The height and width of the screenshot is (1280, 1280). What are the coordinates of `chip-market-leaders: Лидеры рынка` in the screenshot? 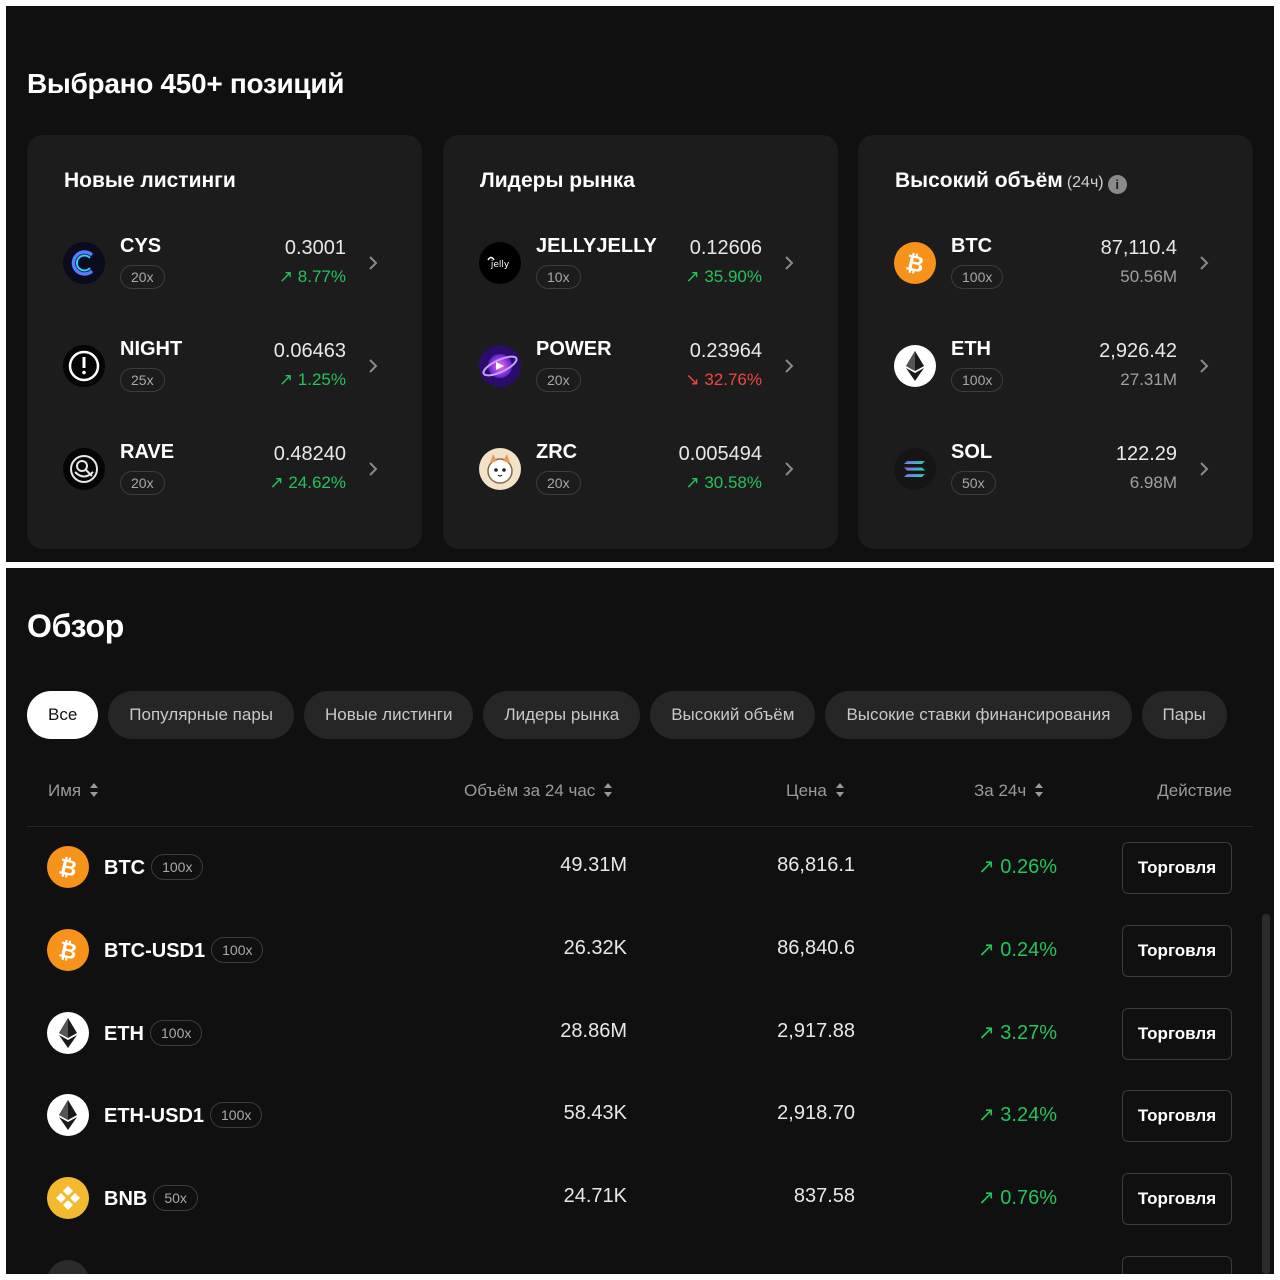 It's located at (562, 715).